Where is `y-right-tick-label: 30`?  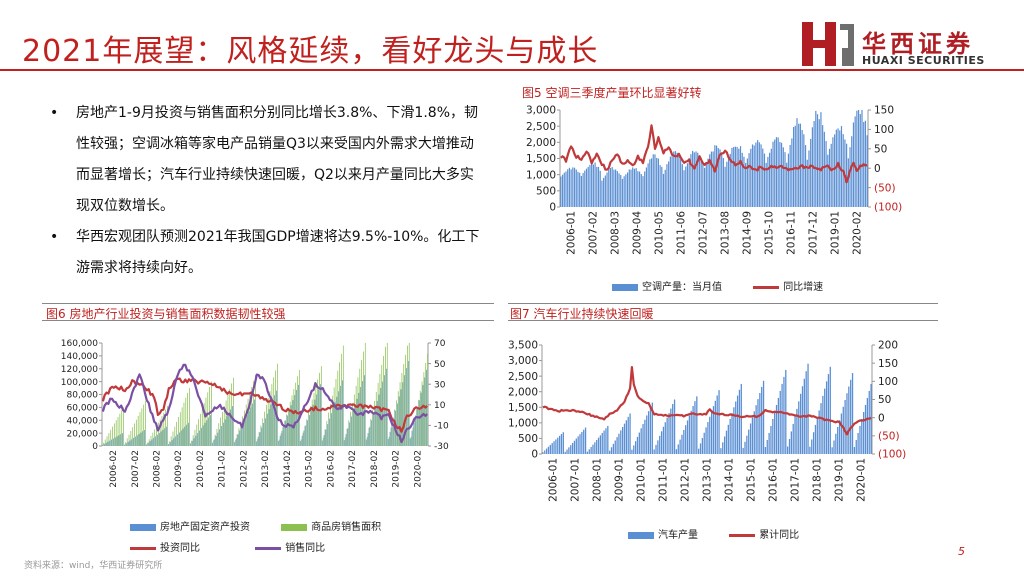
y-right-tick-label: 30 is located at coordinates (440, 385).